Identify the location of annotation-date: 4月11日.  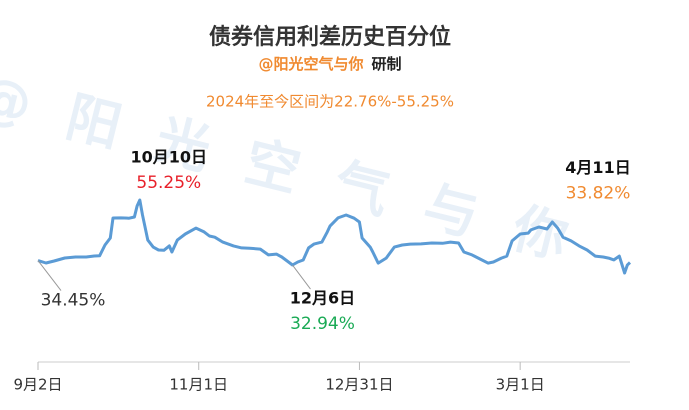
(597, 167).